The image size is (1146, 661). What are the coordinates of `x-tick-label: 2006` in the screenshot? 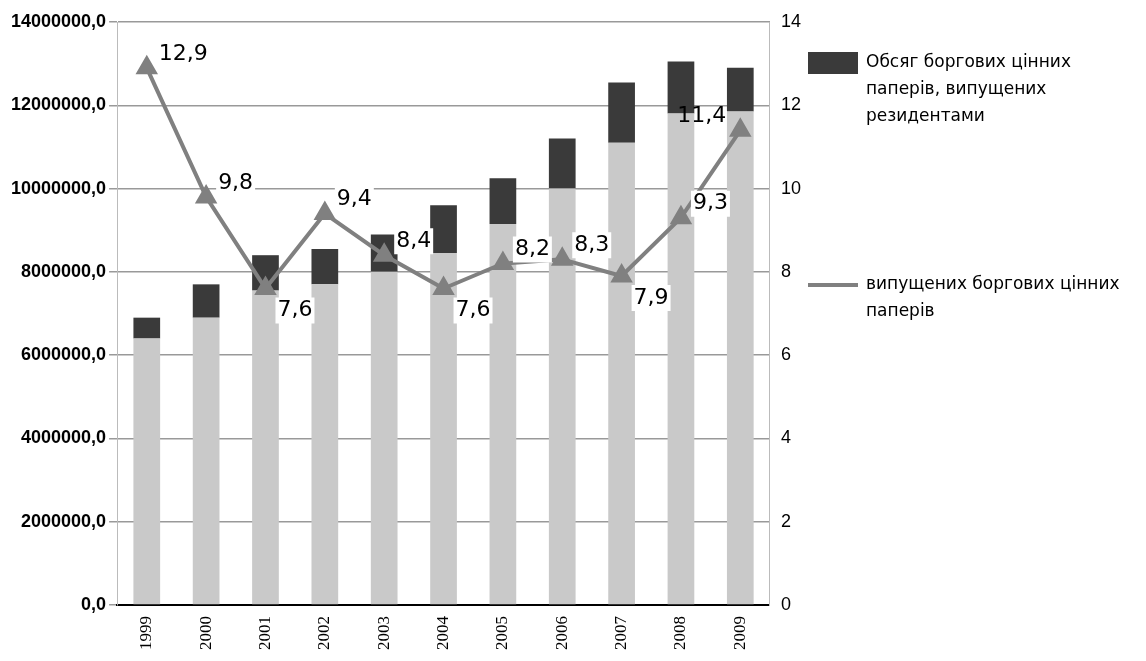 It's located at (561, 633).